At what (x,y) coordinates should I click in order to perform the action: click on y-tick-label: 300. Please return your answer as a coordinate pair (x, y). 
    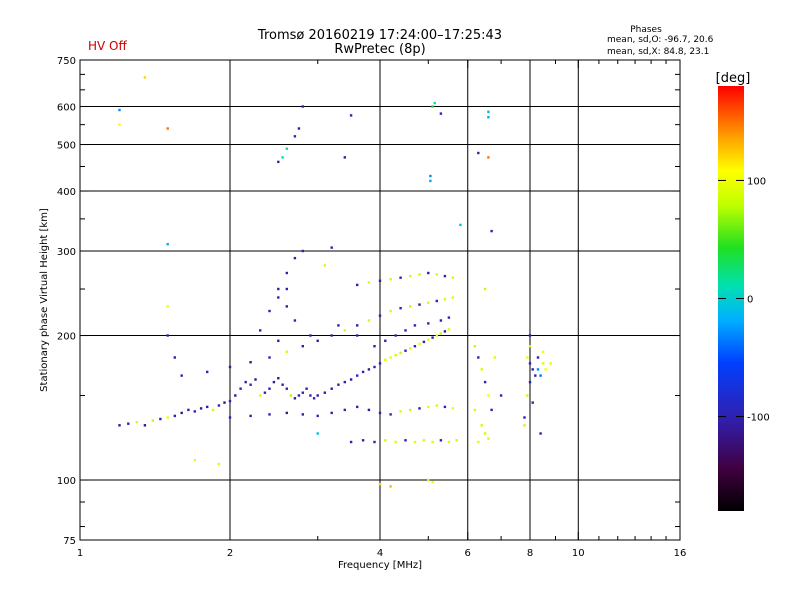
    Looking at the image, I should click on (66, 252).